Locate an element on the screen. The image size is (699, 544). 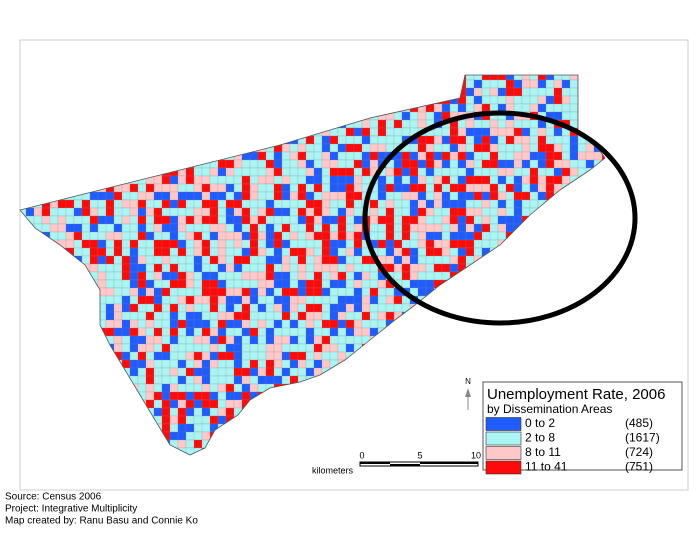
north-label: N is located at coordinates (468, 381).